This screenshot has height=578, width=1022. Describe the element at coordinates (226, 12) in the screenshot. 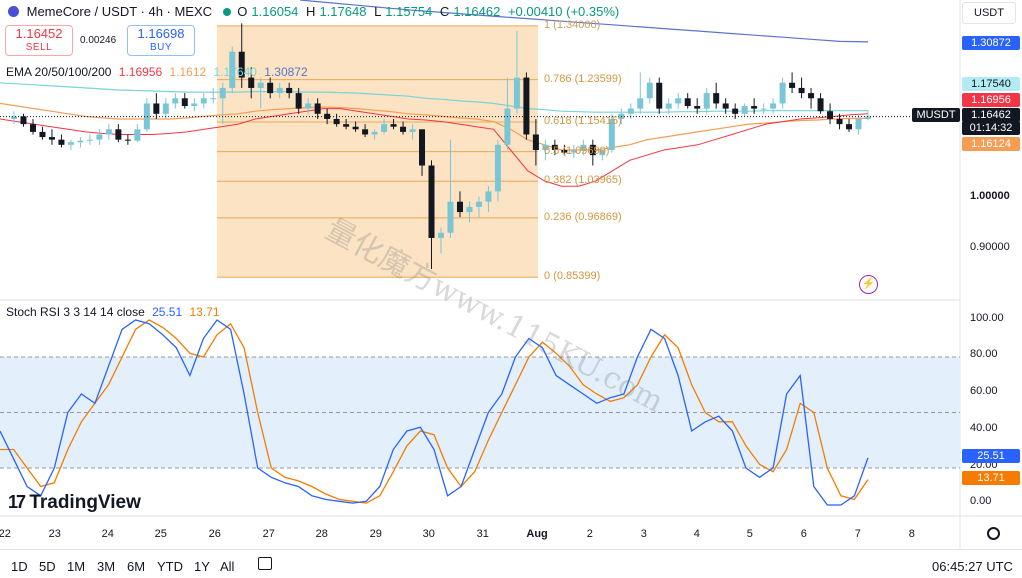

I see `status-dot-icon` at that location.